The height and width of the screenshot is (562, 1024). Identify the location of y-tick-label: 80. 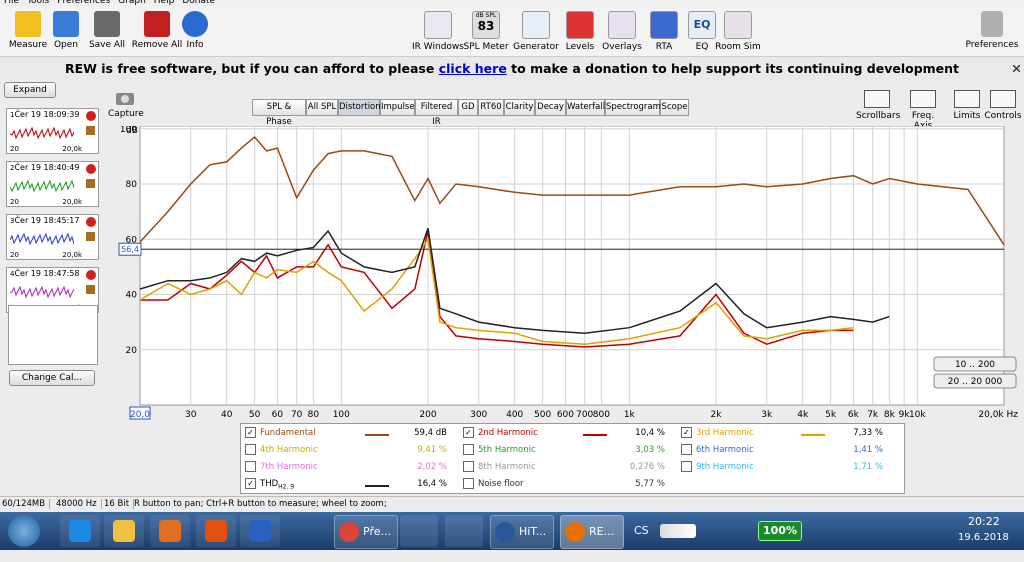
(132, 185).